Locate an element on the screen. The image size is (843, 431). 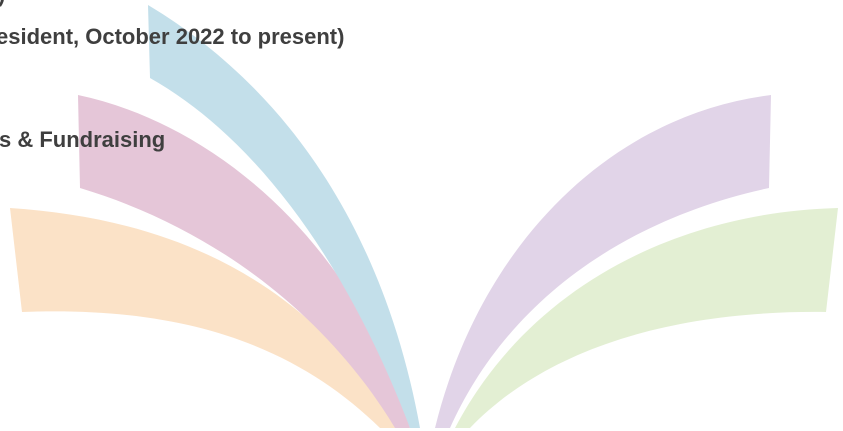
clipped-text-line: ) is located at coordinates (2, 4).